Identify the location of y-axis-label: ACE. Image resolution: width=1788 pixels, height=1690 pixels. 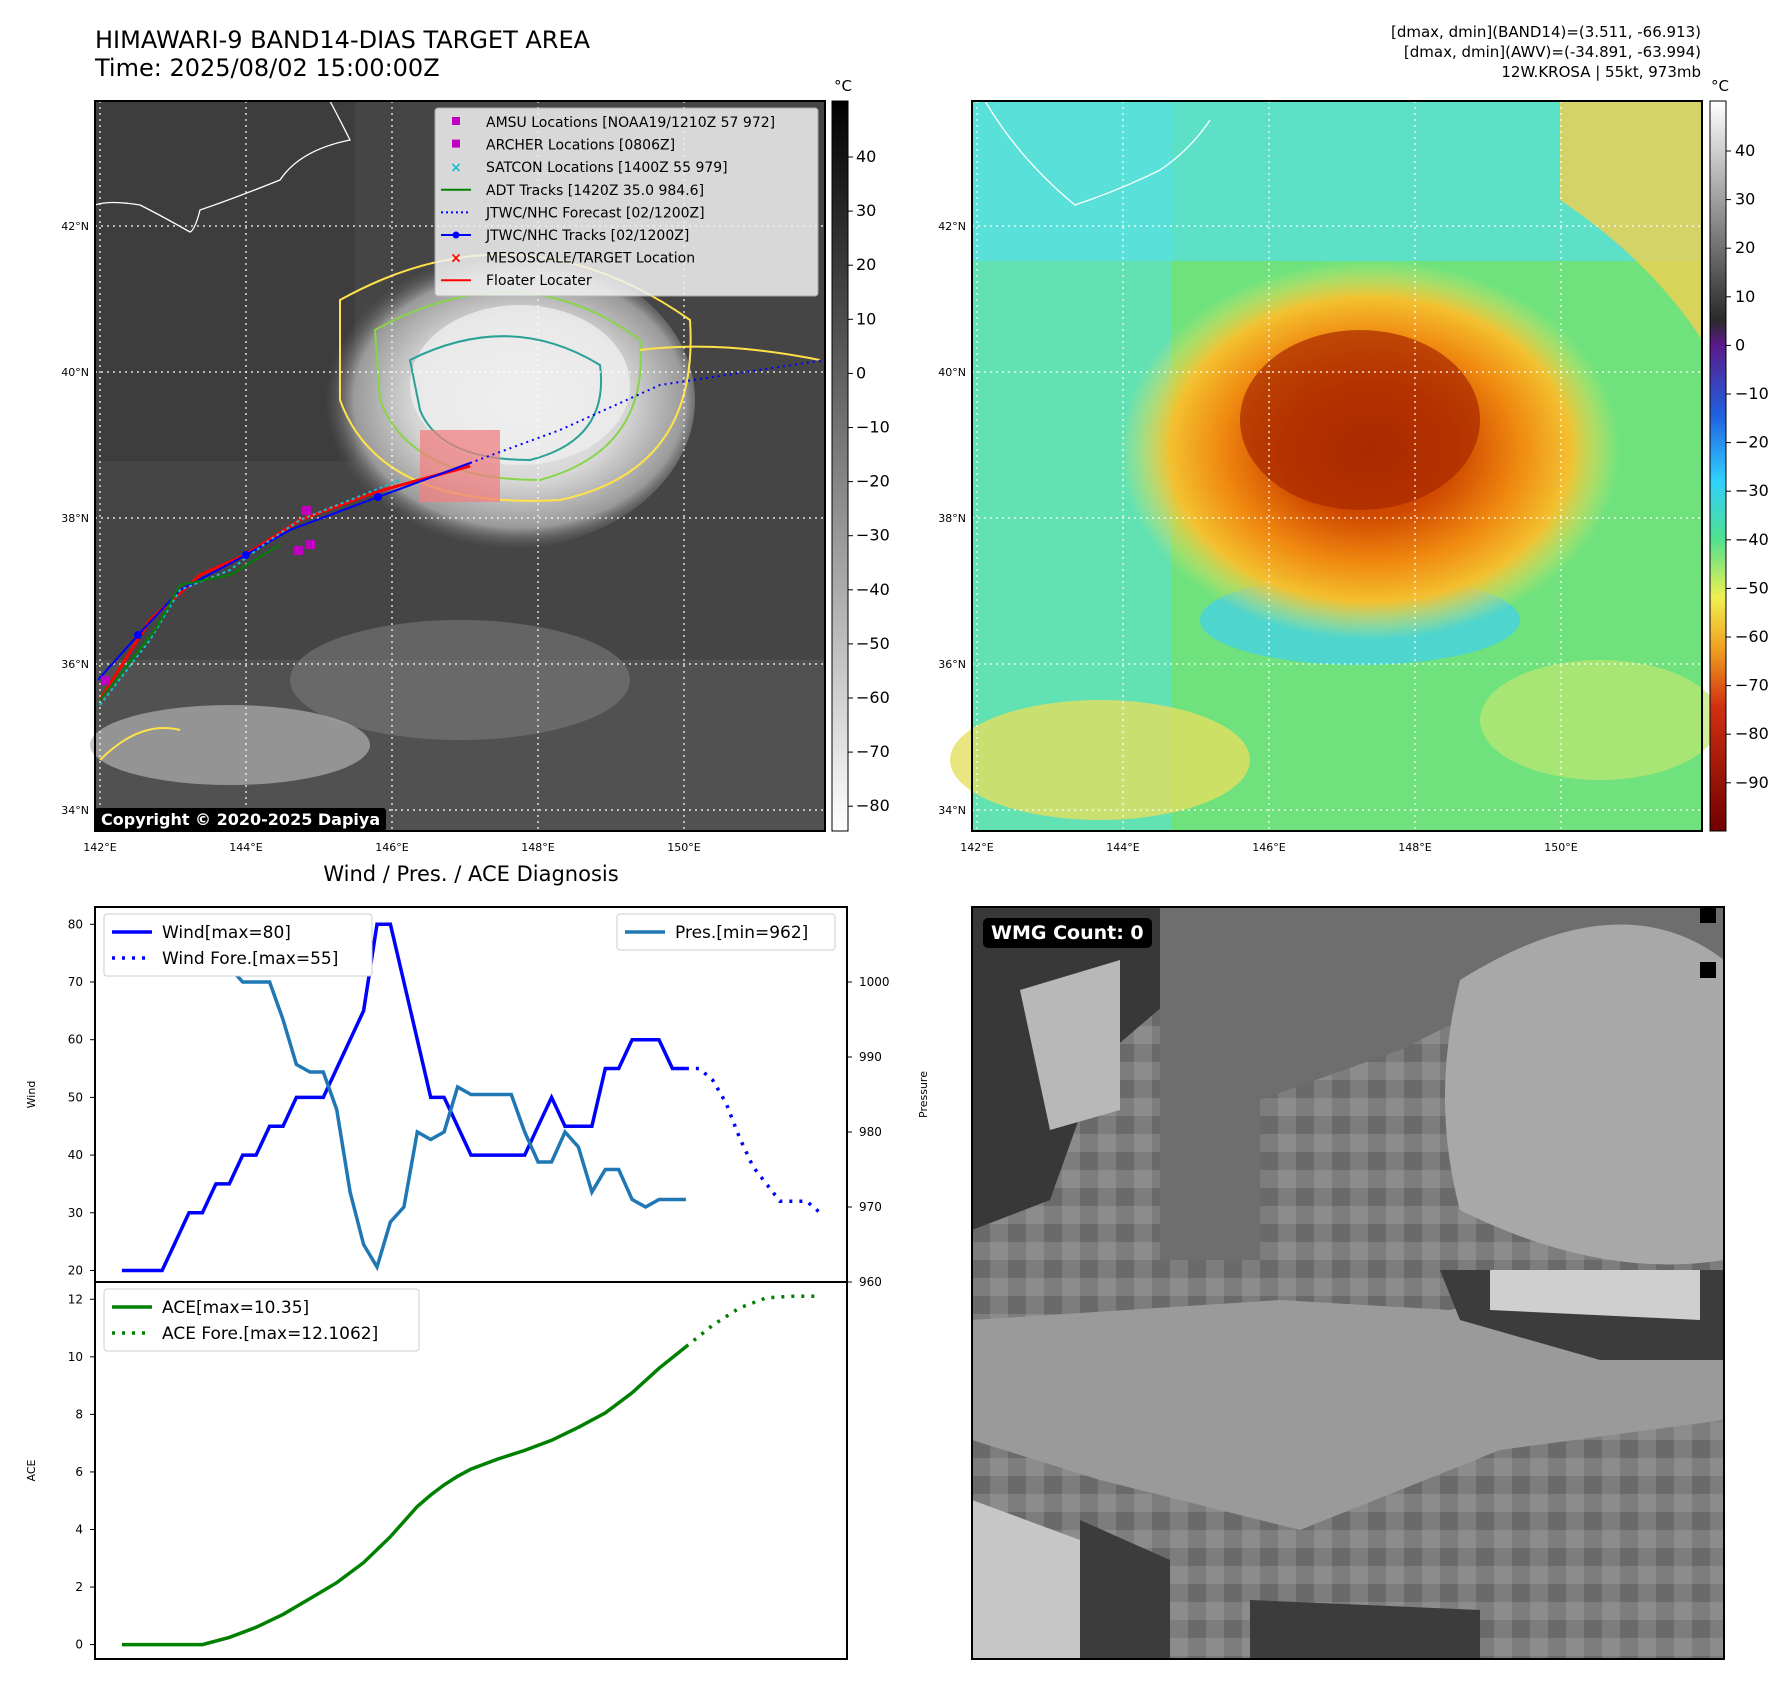
(31, 1470).